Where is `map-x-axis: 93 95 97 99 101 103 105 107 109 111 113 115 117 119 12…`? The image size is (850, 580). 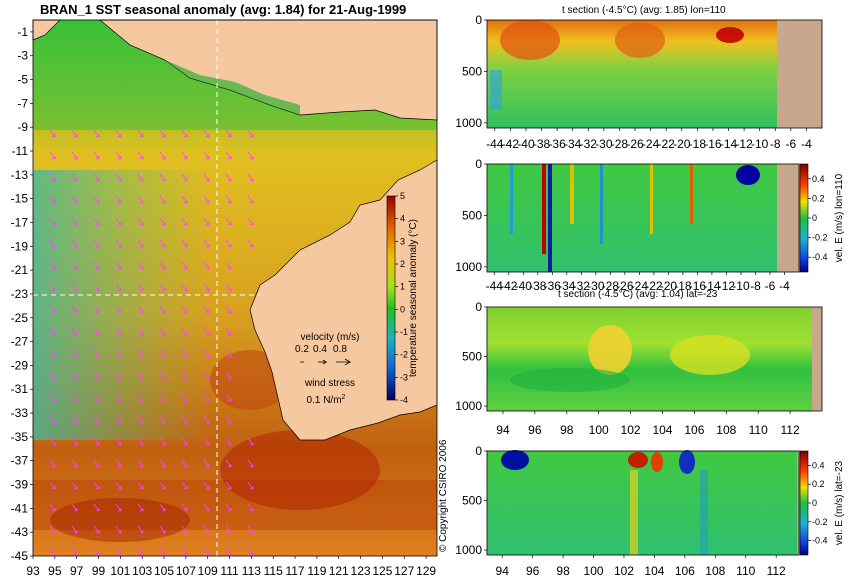 map-x-axis: 93 95 97 99 101 103 105 107 109 111 113 115 117 119 12… is located at coordinates (231, 567).